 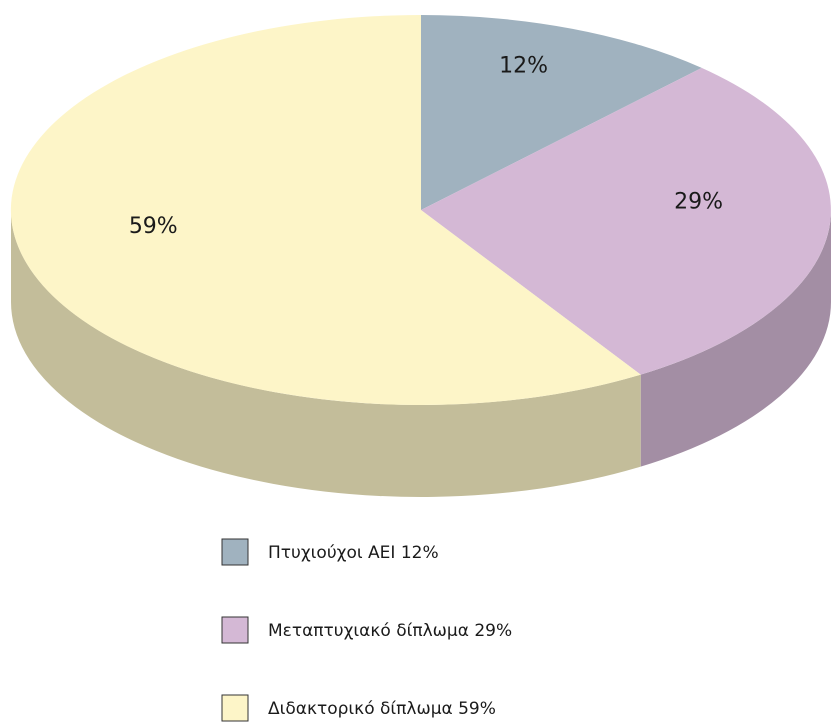 What do you see at coordinates (523, 66) in the screenshot?
I see `value-label: 12%` at bounding box center [523, 66].